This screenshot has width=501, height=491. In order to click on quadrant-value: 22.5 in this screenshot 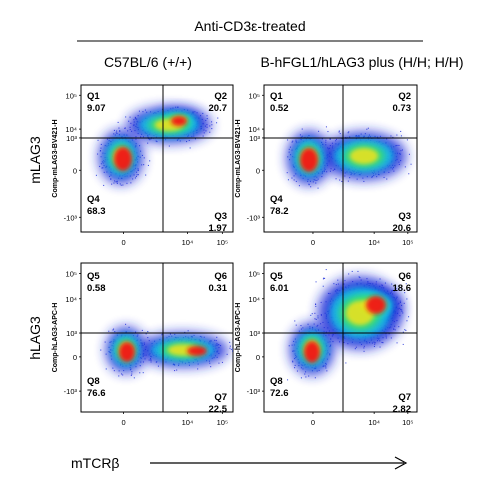, I will do `click(218, 409)`.